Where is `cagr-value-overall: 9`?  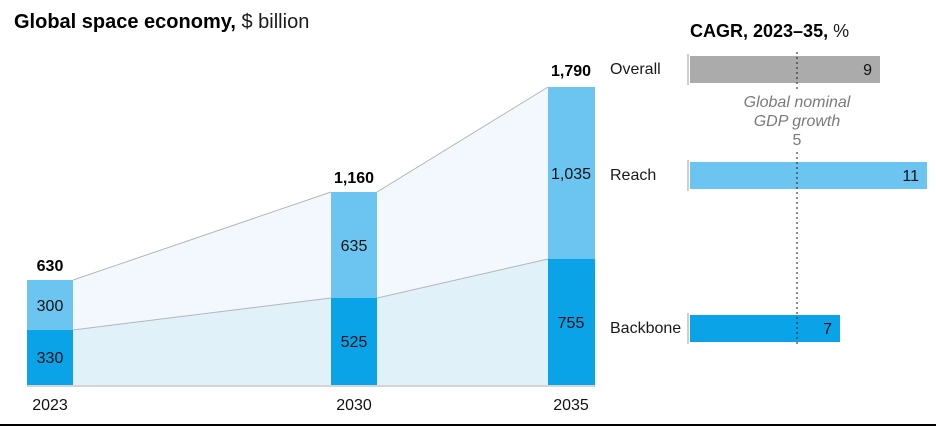 cagr-value-overall: 9 is located at coordinates (867, 70).